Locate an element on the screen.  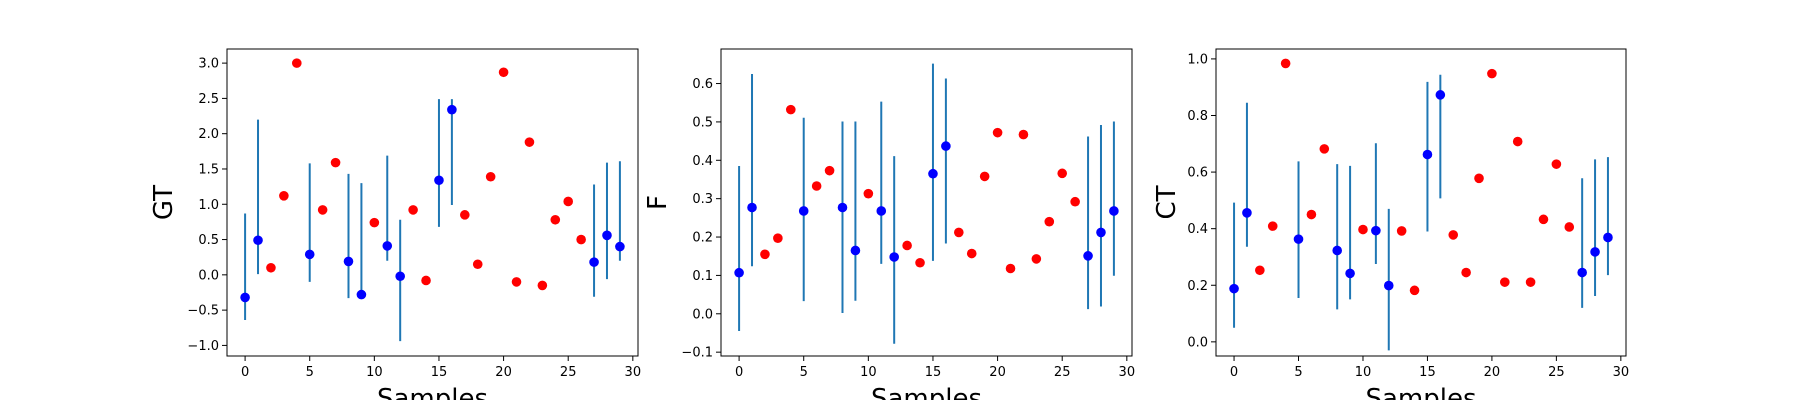
y-tick-label: −0.5 is located at coordinates (203, 311).